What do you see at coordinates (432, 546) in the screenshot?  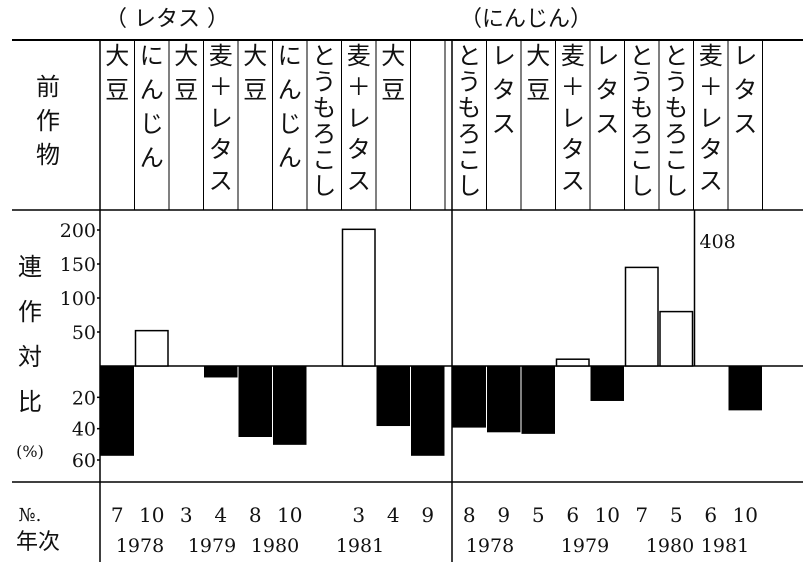 I see `year-labels: 1978 1979 1980 1981 1978 1979 1980 1981` at bounding box center [432, 546].